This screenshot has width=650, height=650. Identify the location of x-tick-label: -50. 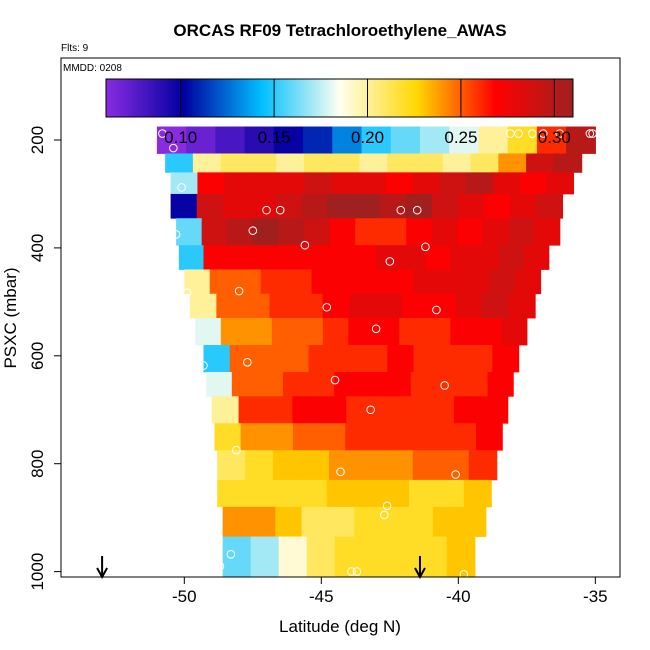
(184, 596).